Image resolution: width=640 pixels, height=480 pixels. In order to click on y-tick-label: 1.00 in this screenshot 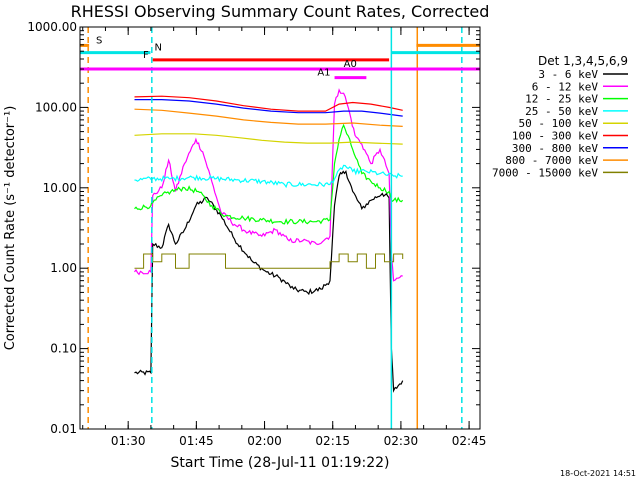, I will do `click(63, 268)`.